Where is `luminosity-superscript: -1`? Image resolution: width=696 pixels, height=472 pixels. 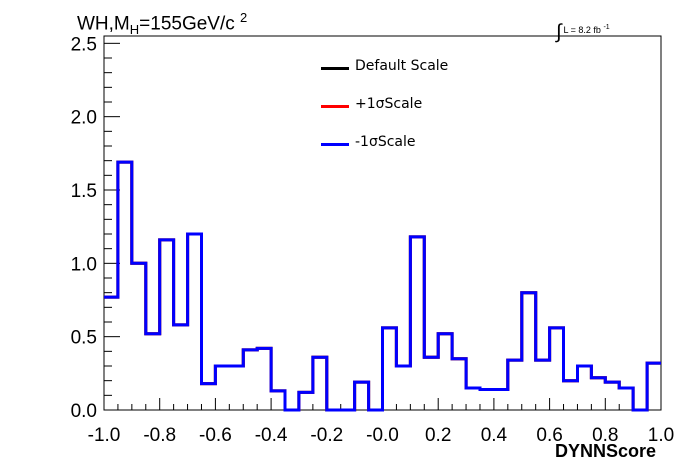
luminosity-superscript: -1 is located at coordinates (606, 27).